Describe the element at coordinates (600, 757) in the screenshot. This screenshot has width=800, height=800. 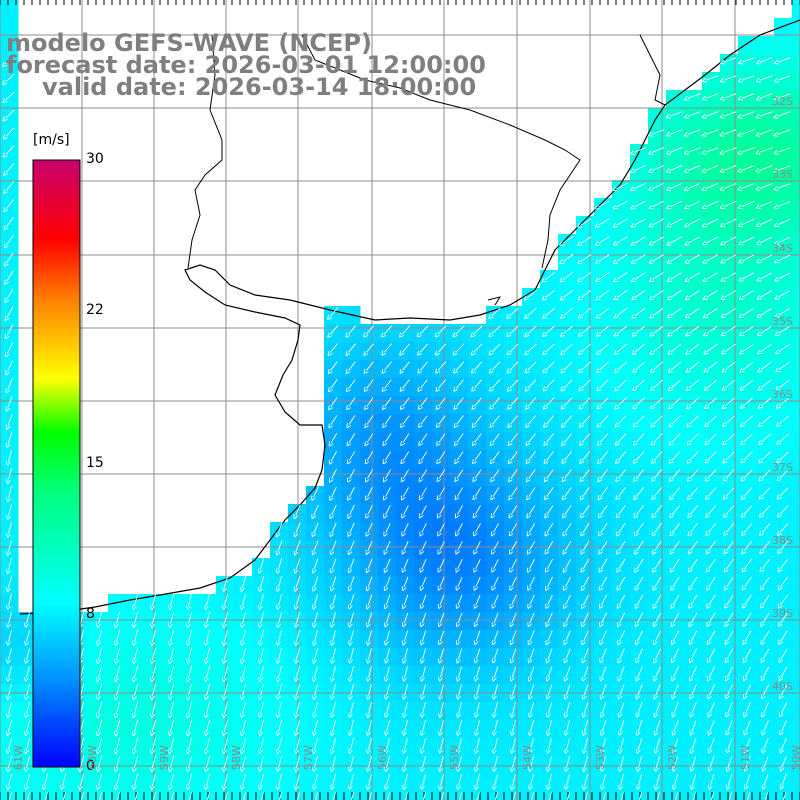
I see `longitude-label: 53W` at that location.